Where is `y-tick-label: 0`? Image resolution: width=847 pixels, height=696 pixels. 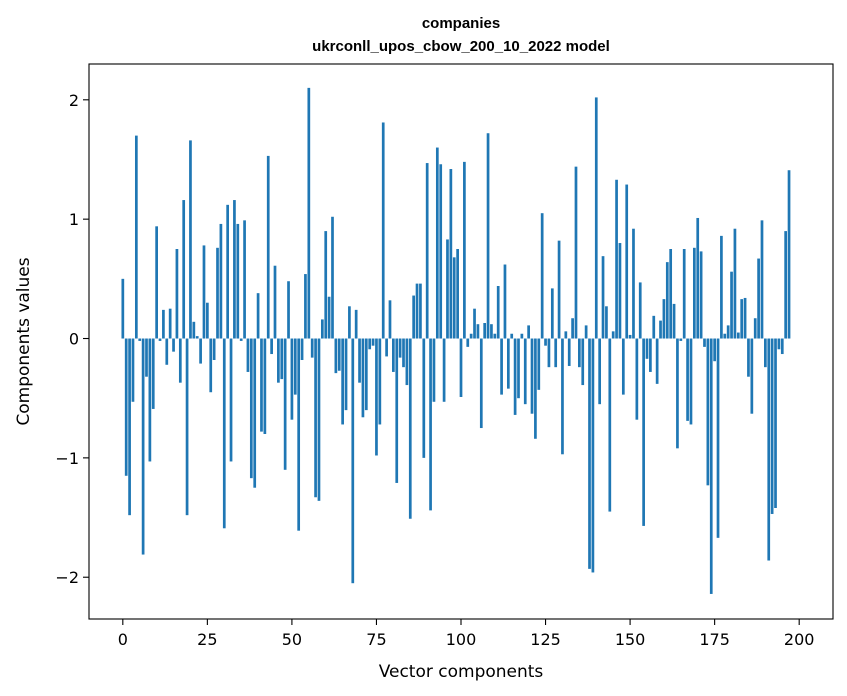
y-tick-label: 0 is located at coordinates (74, 339).